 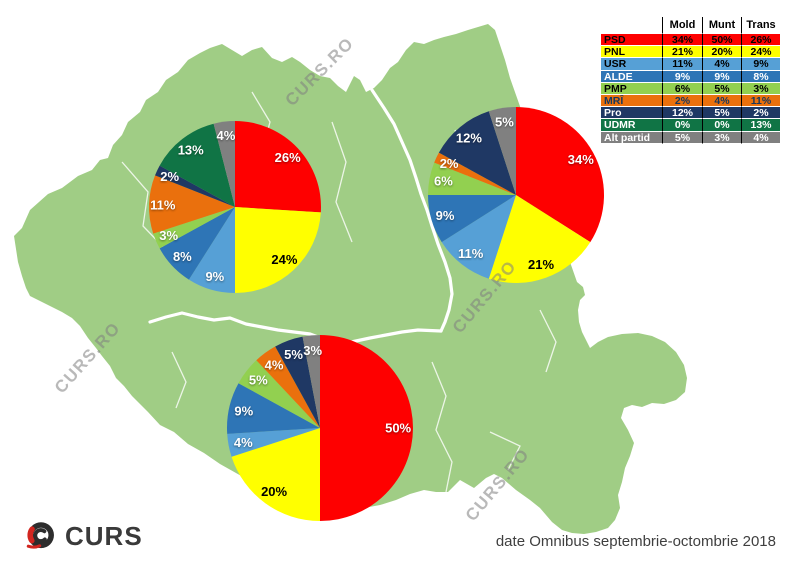 I want to click on pie-label: 24%, so click(x=284, y=259).